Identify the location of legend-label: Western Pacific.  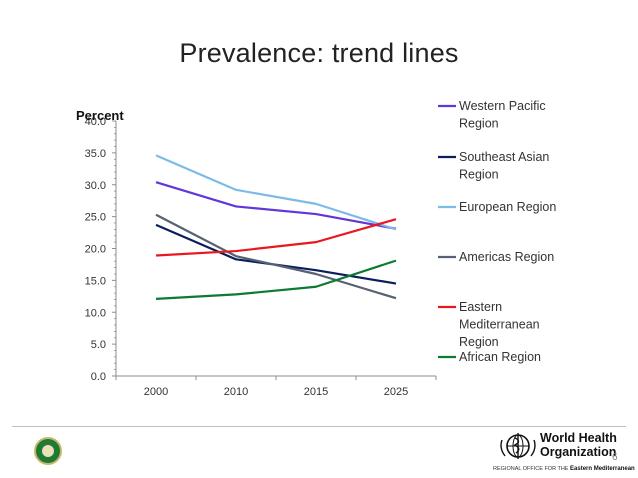
(502, 106).